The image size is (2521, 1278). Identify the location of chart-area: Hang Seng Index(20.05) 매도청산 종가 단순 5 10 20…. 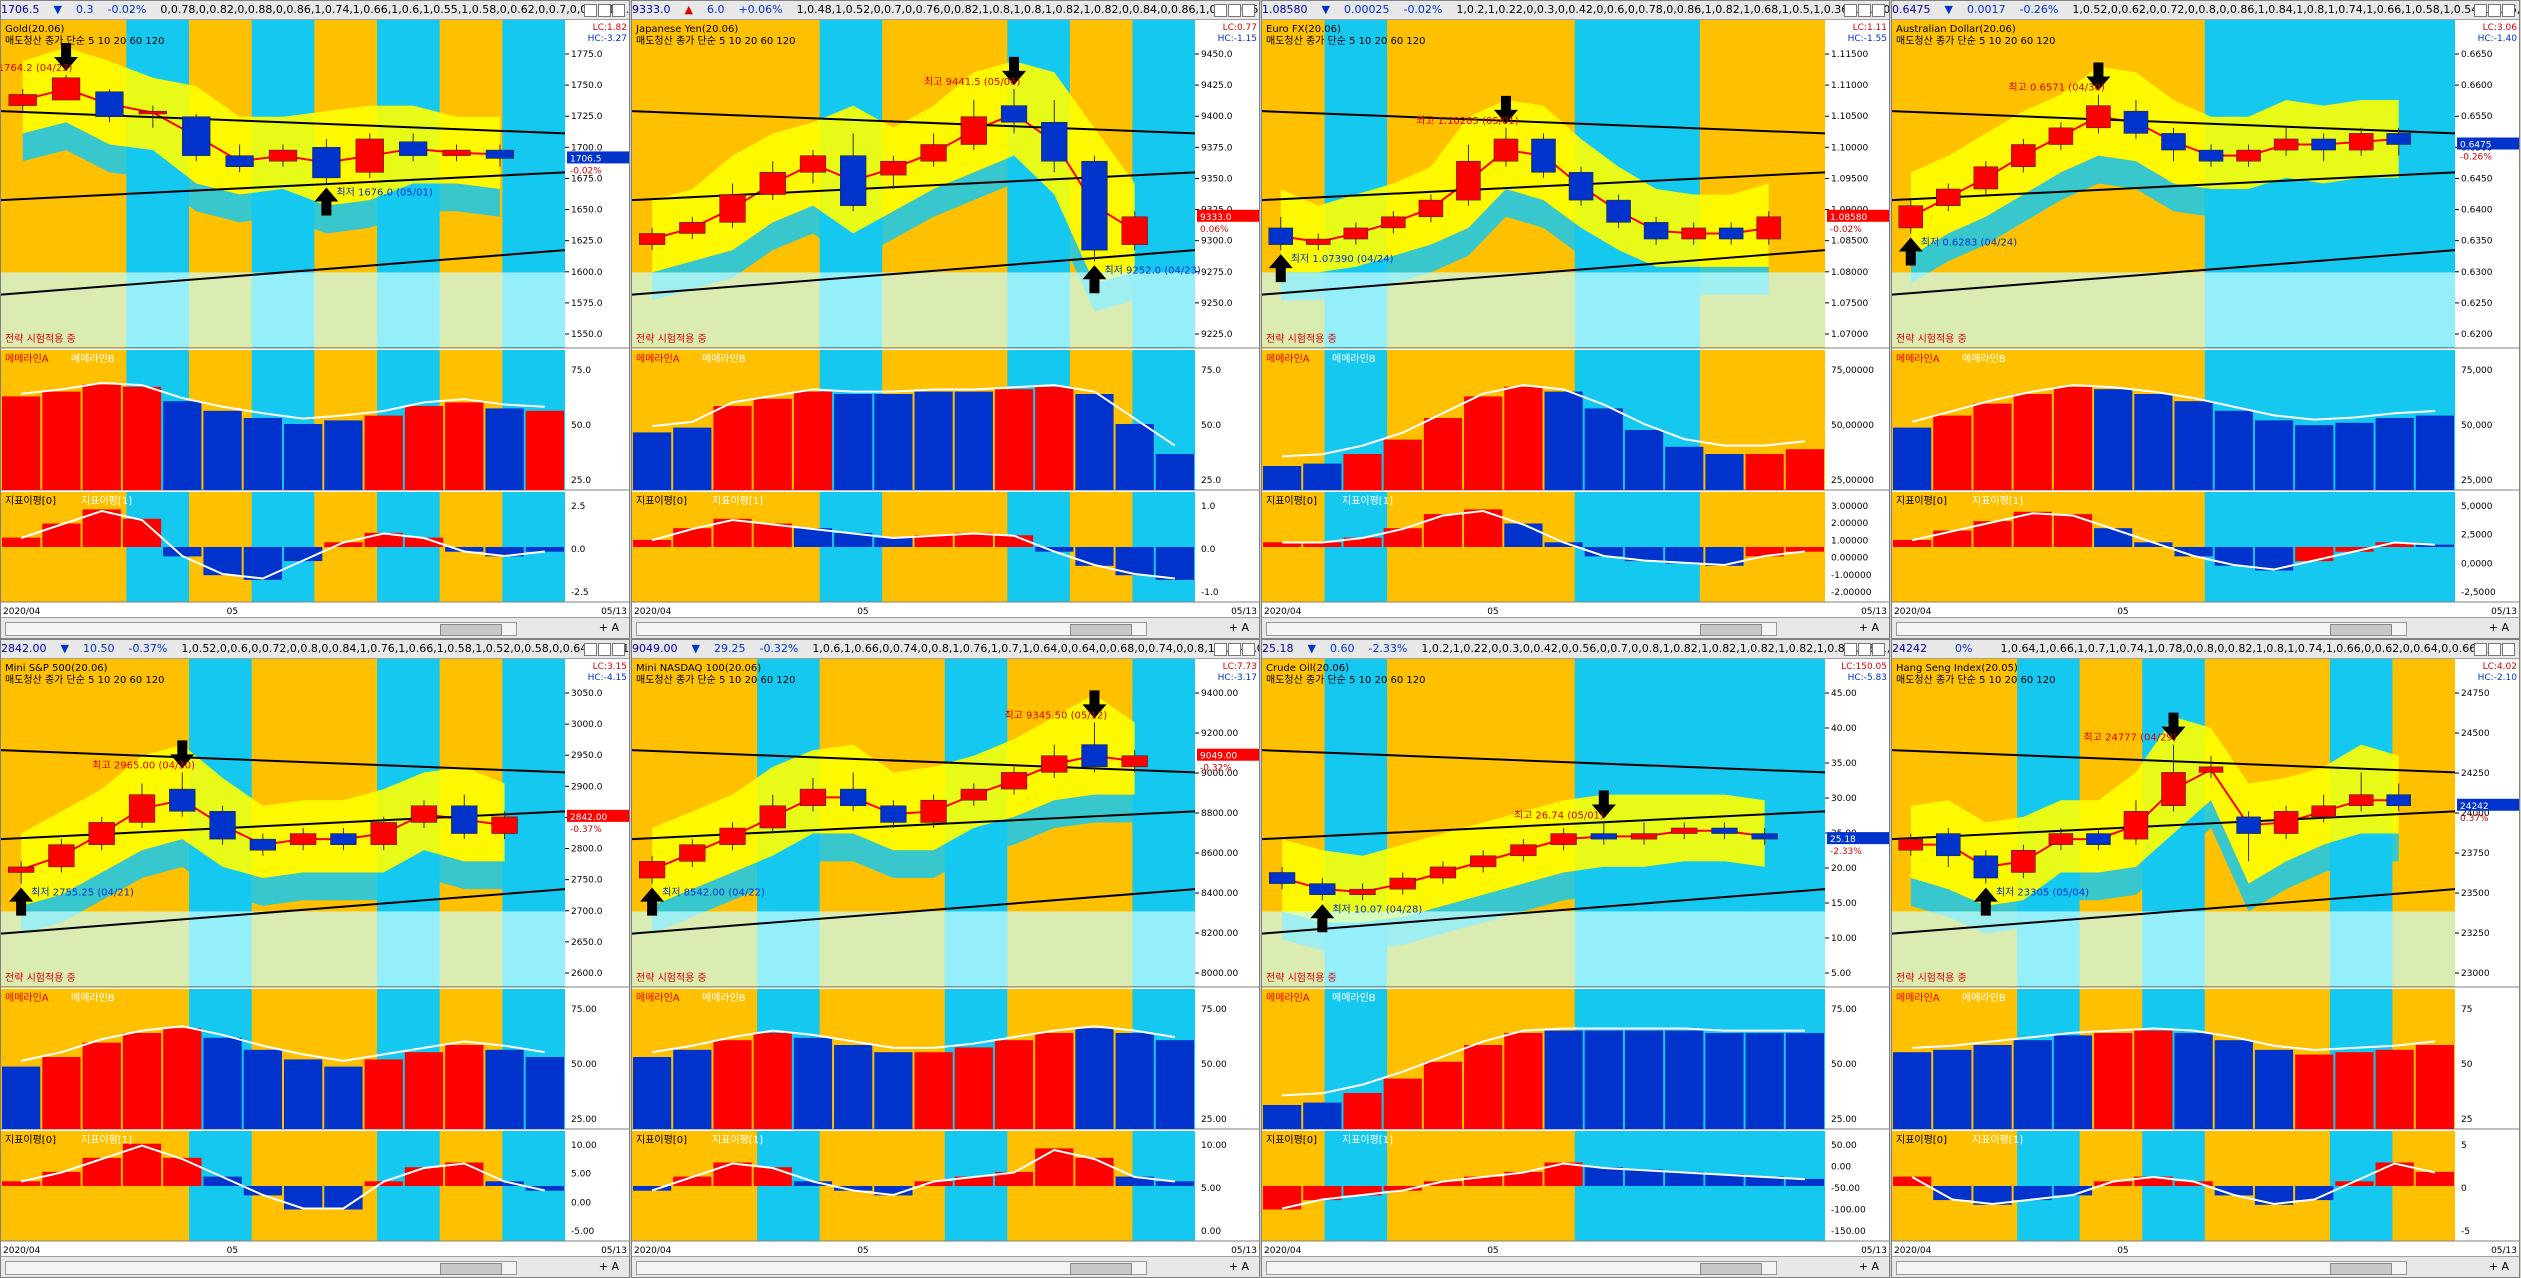
(2205, 958).